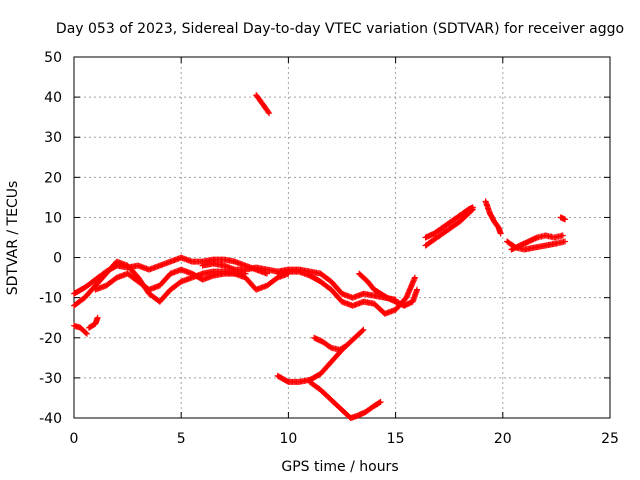  I want to click on y-tick-label: -40, so click(50, 419).